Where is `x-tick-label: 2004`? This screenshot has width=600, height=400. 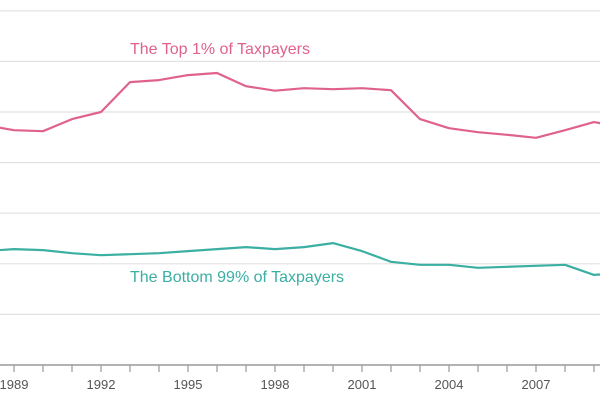
x-tick-label: 2004 is located at coordinates (449, 384).